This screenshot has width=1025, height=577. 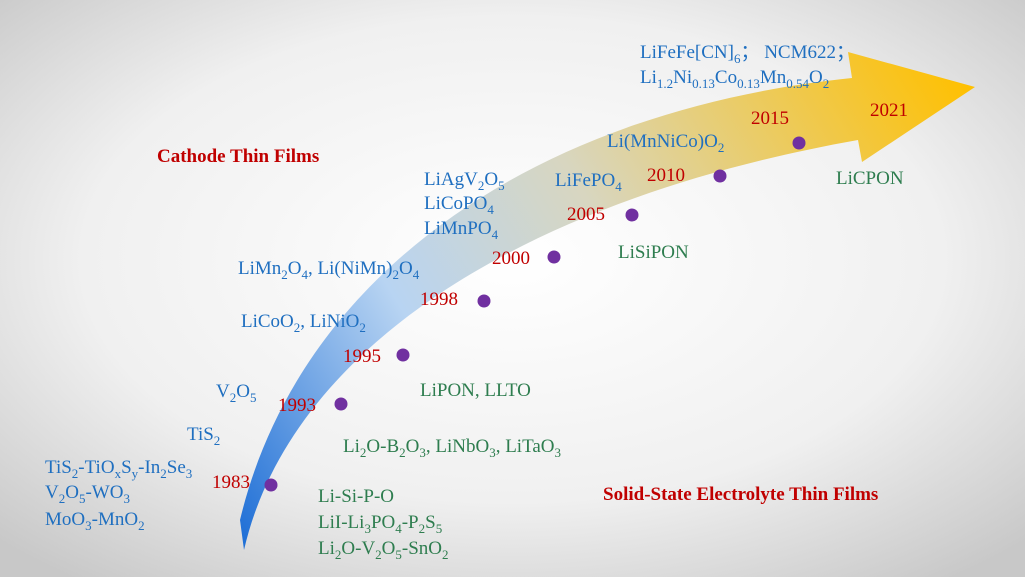 I want to click on formula-text: -SnO, so click(x=422, y=548).